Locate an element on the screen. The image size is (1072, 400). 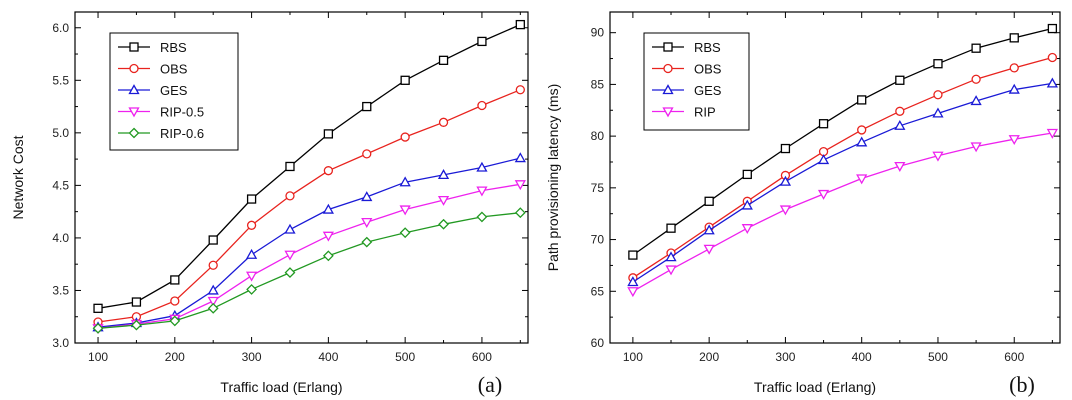
y-tick-label: 6.0 is located at coordinates (60, 28).